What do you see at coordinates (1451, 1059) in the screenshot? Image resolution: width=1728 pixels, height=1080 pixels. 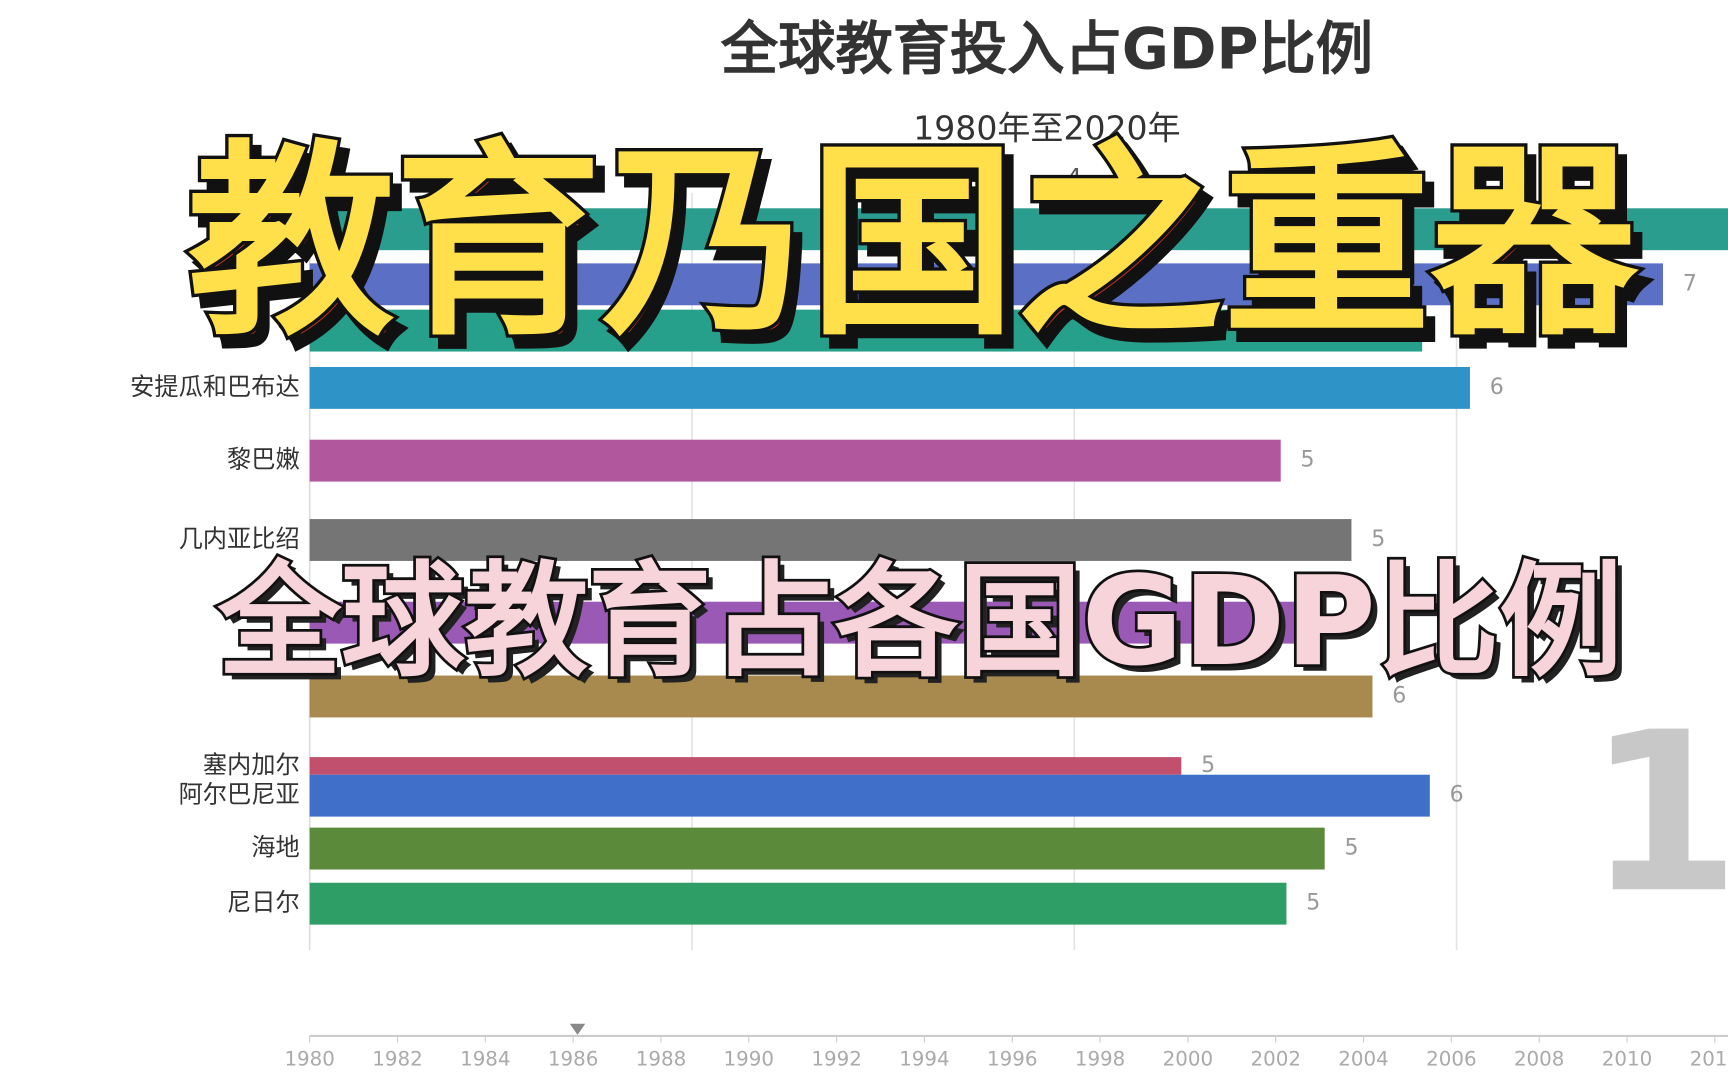 I see `timeline-label: 2006` at bounding box center [1451, 1059].